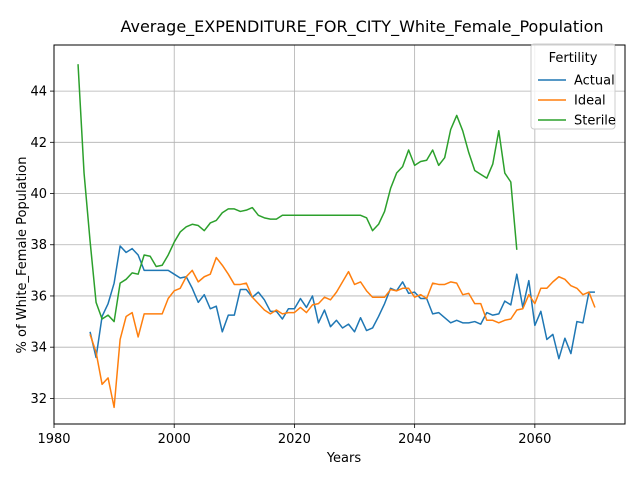 The height and width of the screenshot is (480, 640). I want to click on y-axis-label: % of White_Female Population, so click(22, 255).